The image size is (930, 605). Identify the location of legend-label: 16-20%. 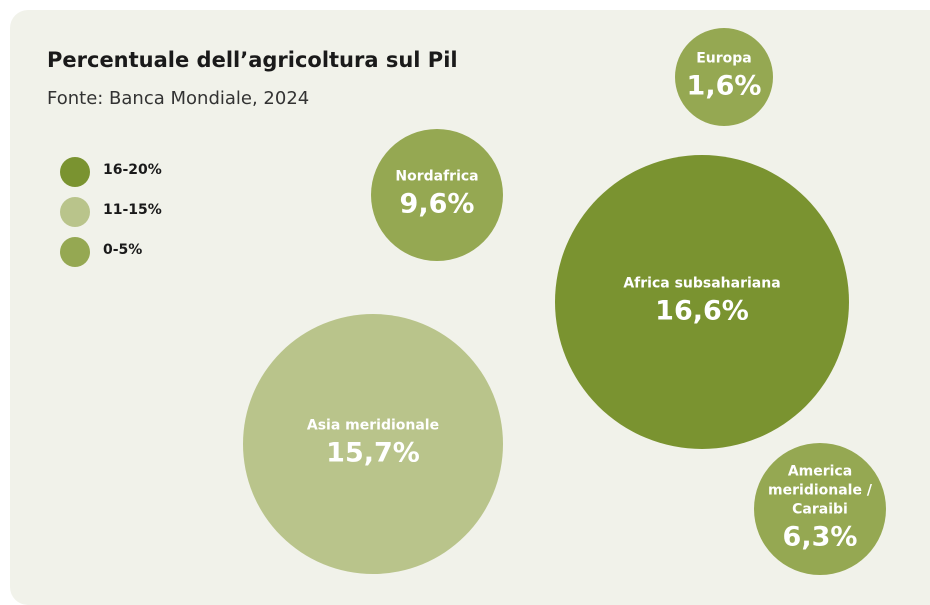
(132, 170).